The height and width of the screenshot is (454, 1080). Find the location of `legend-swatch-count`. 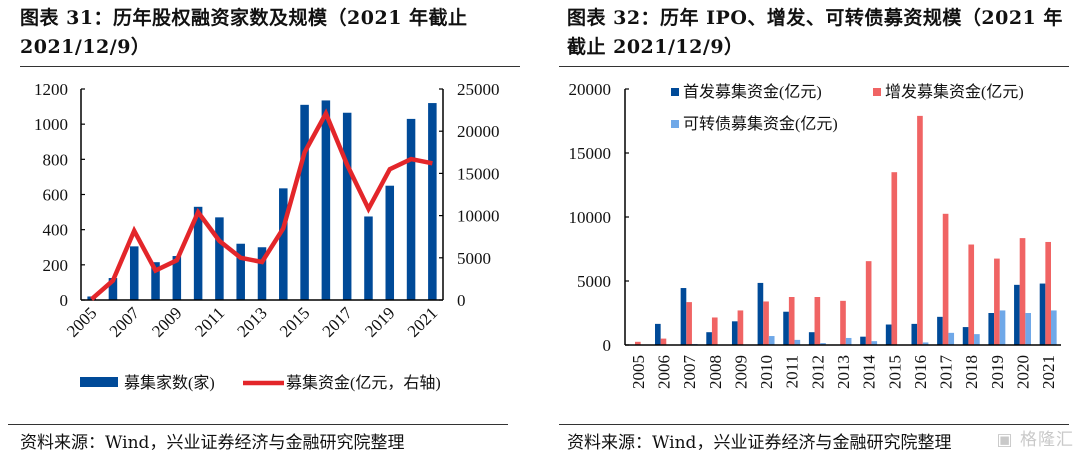

legend-swatch-count is located at coordinates (99, 382).